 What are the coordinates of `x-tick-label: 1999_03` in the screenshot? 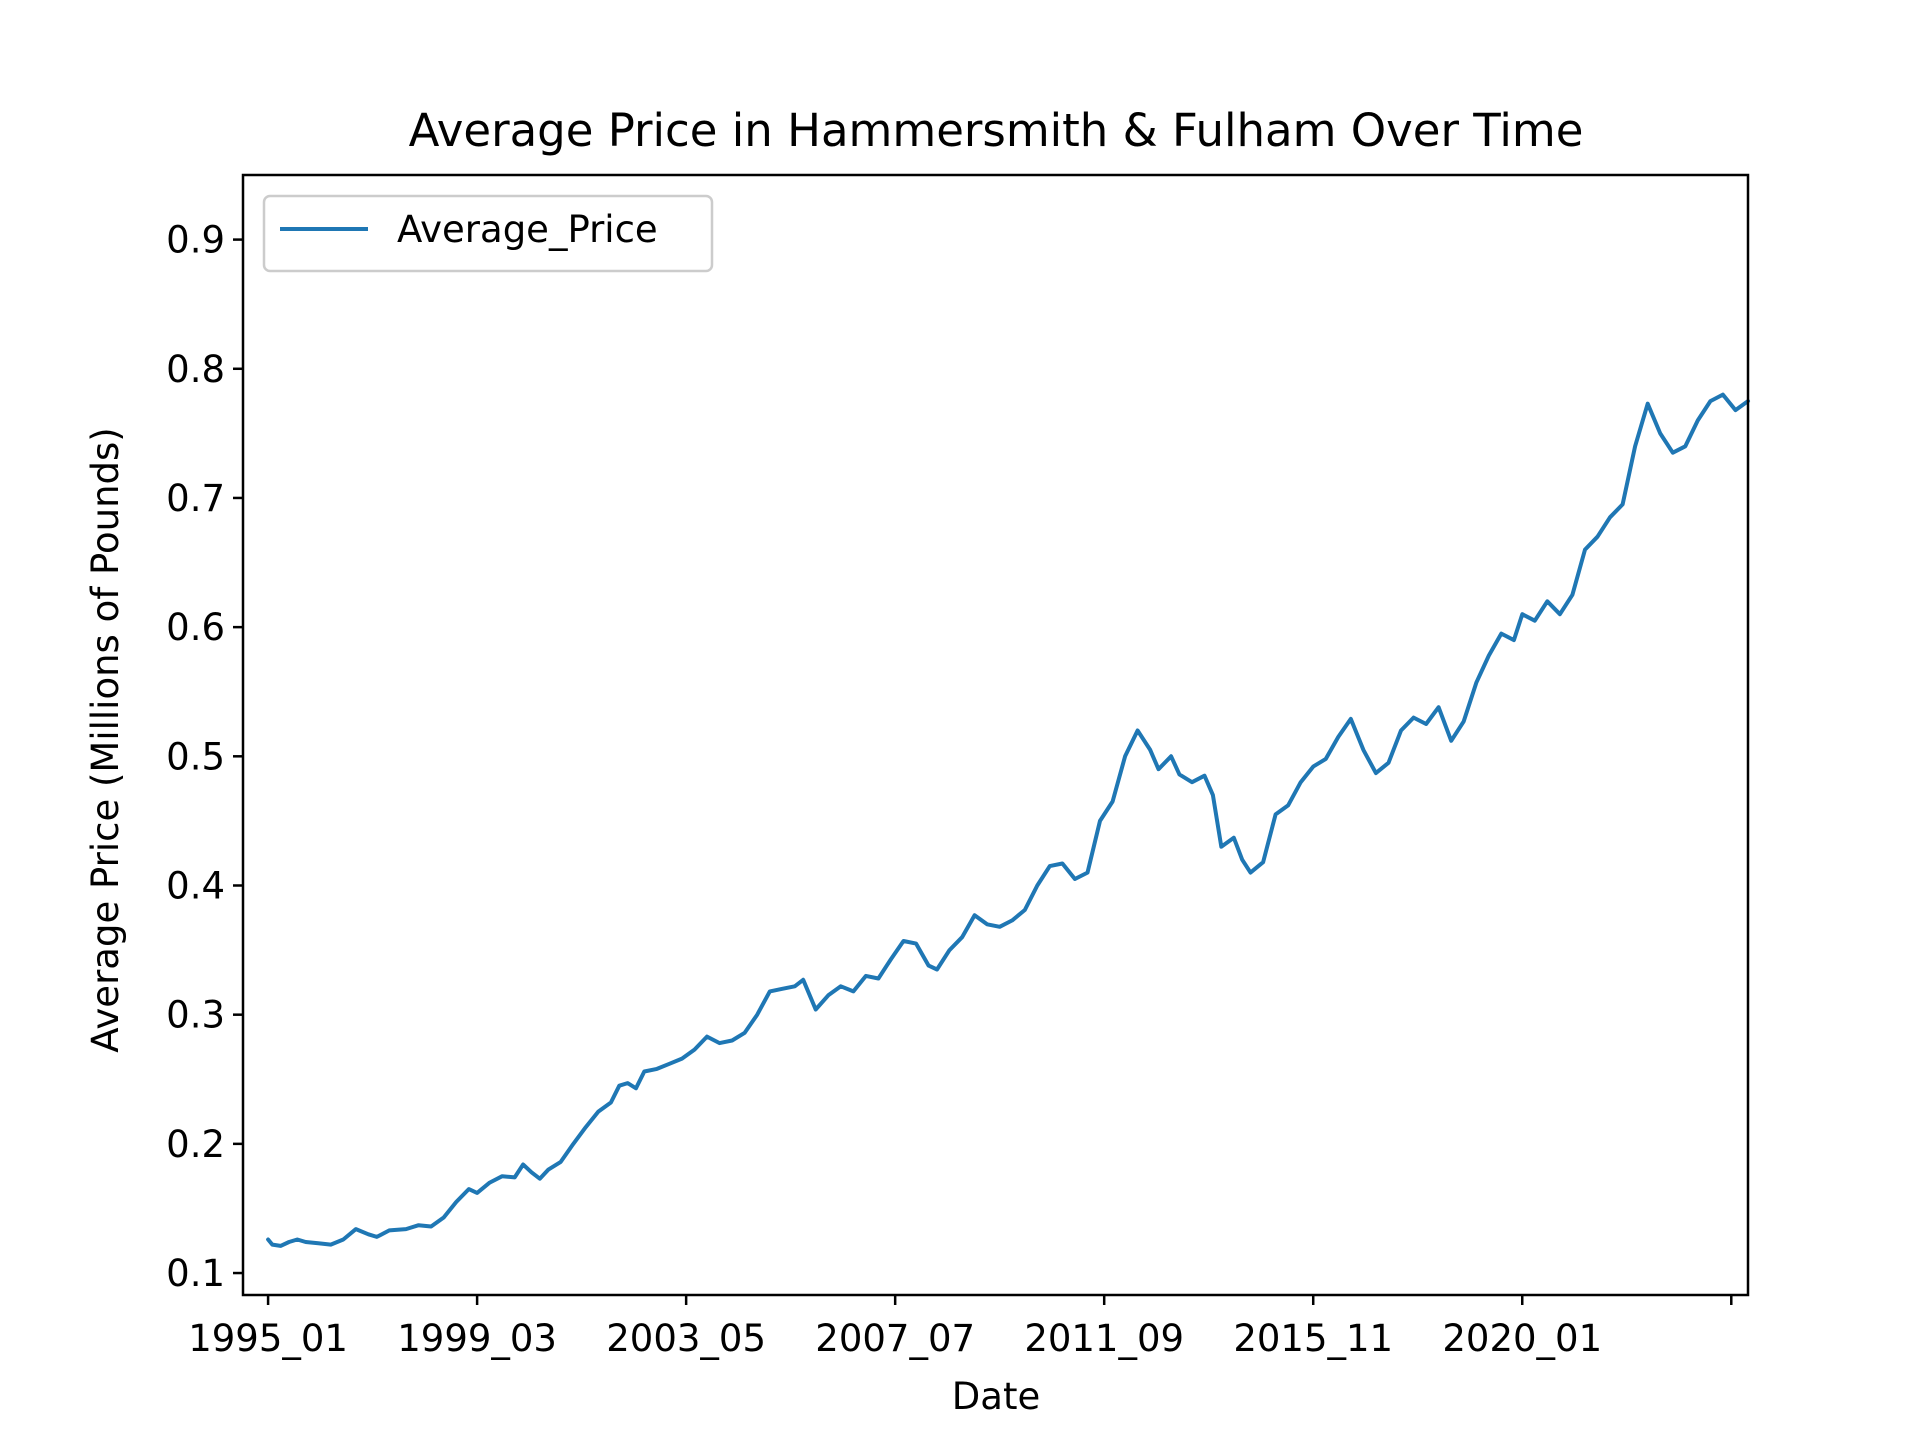 It's located at (477, 1338).